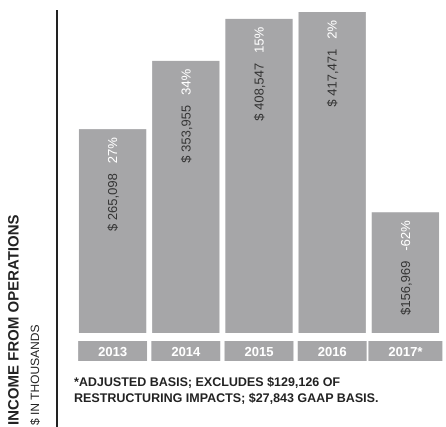 The height and width of the screenshot is (427, 446). Describe the element at coordinates (14, 319) in the screenshot. I see `y-axis-title: INCOME FROM OPERATIONS` at that location.